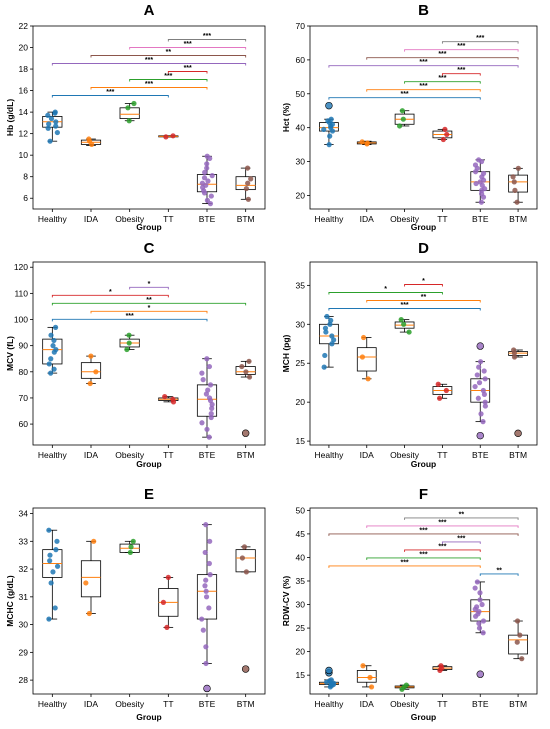 This screenshot has width=550, height=729. Describe the element at coordinates (301, 605) in the screenshot. I see `y-tick-label: 30` at that location.